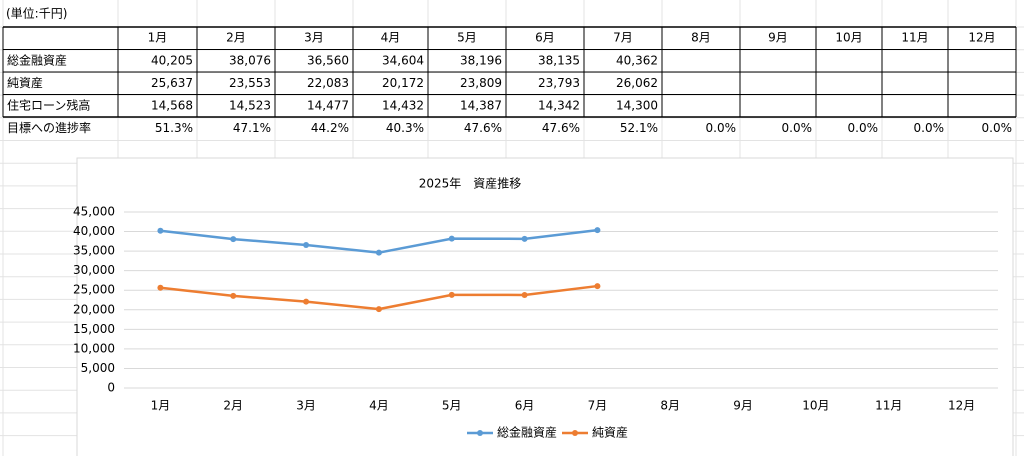  Describe the element at coordinates (639, 128) in the screenshot. I see `value-cell: 52.1%` at that location.